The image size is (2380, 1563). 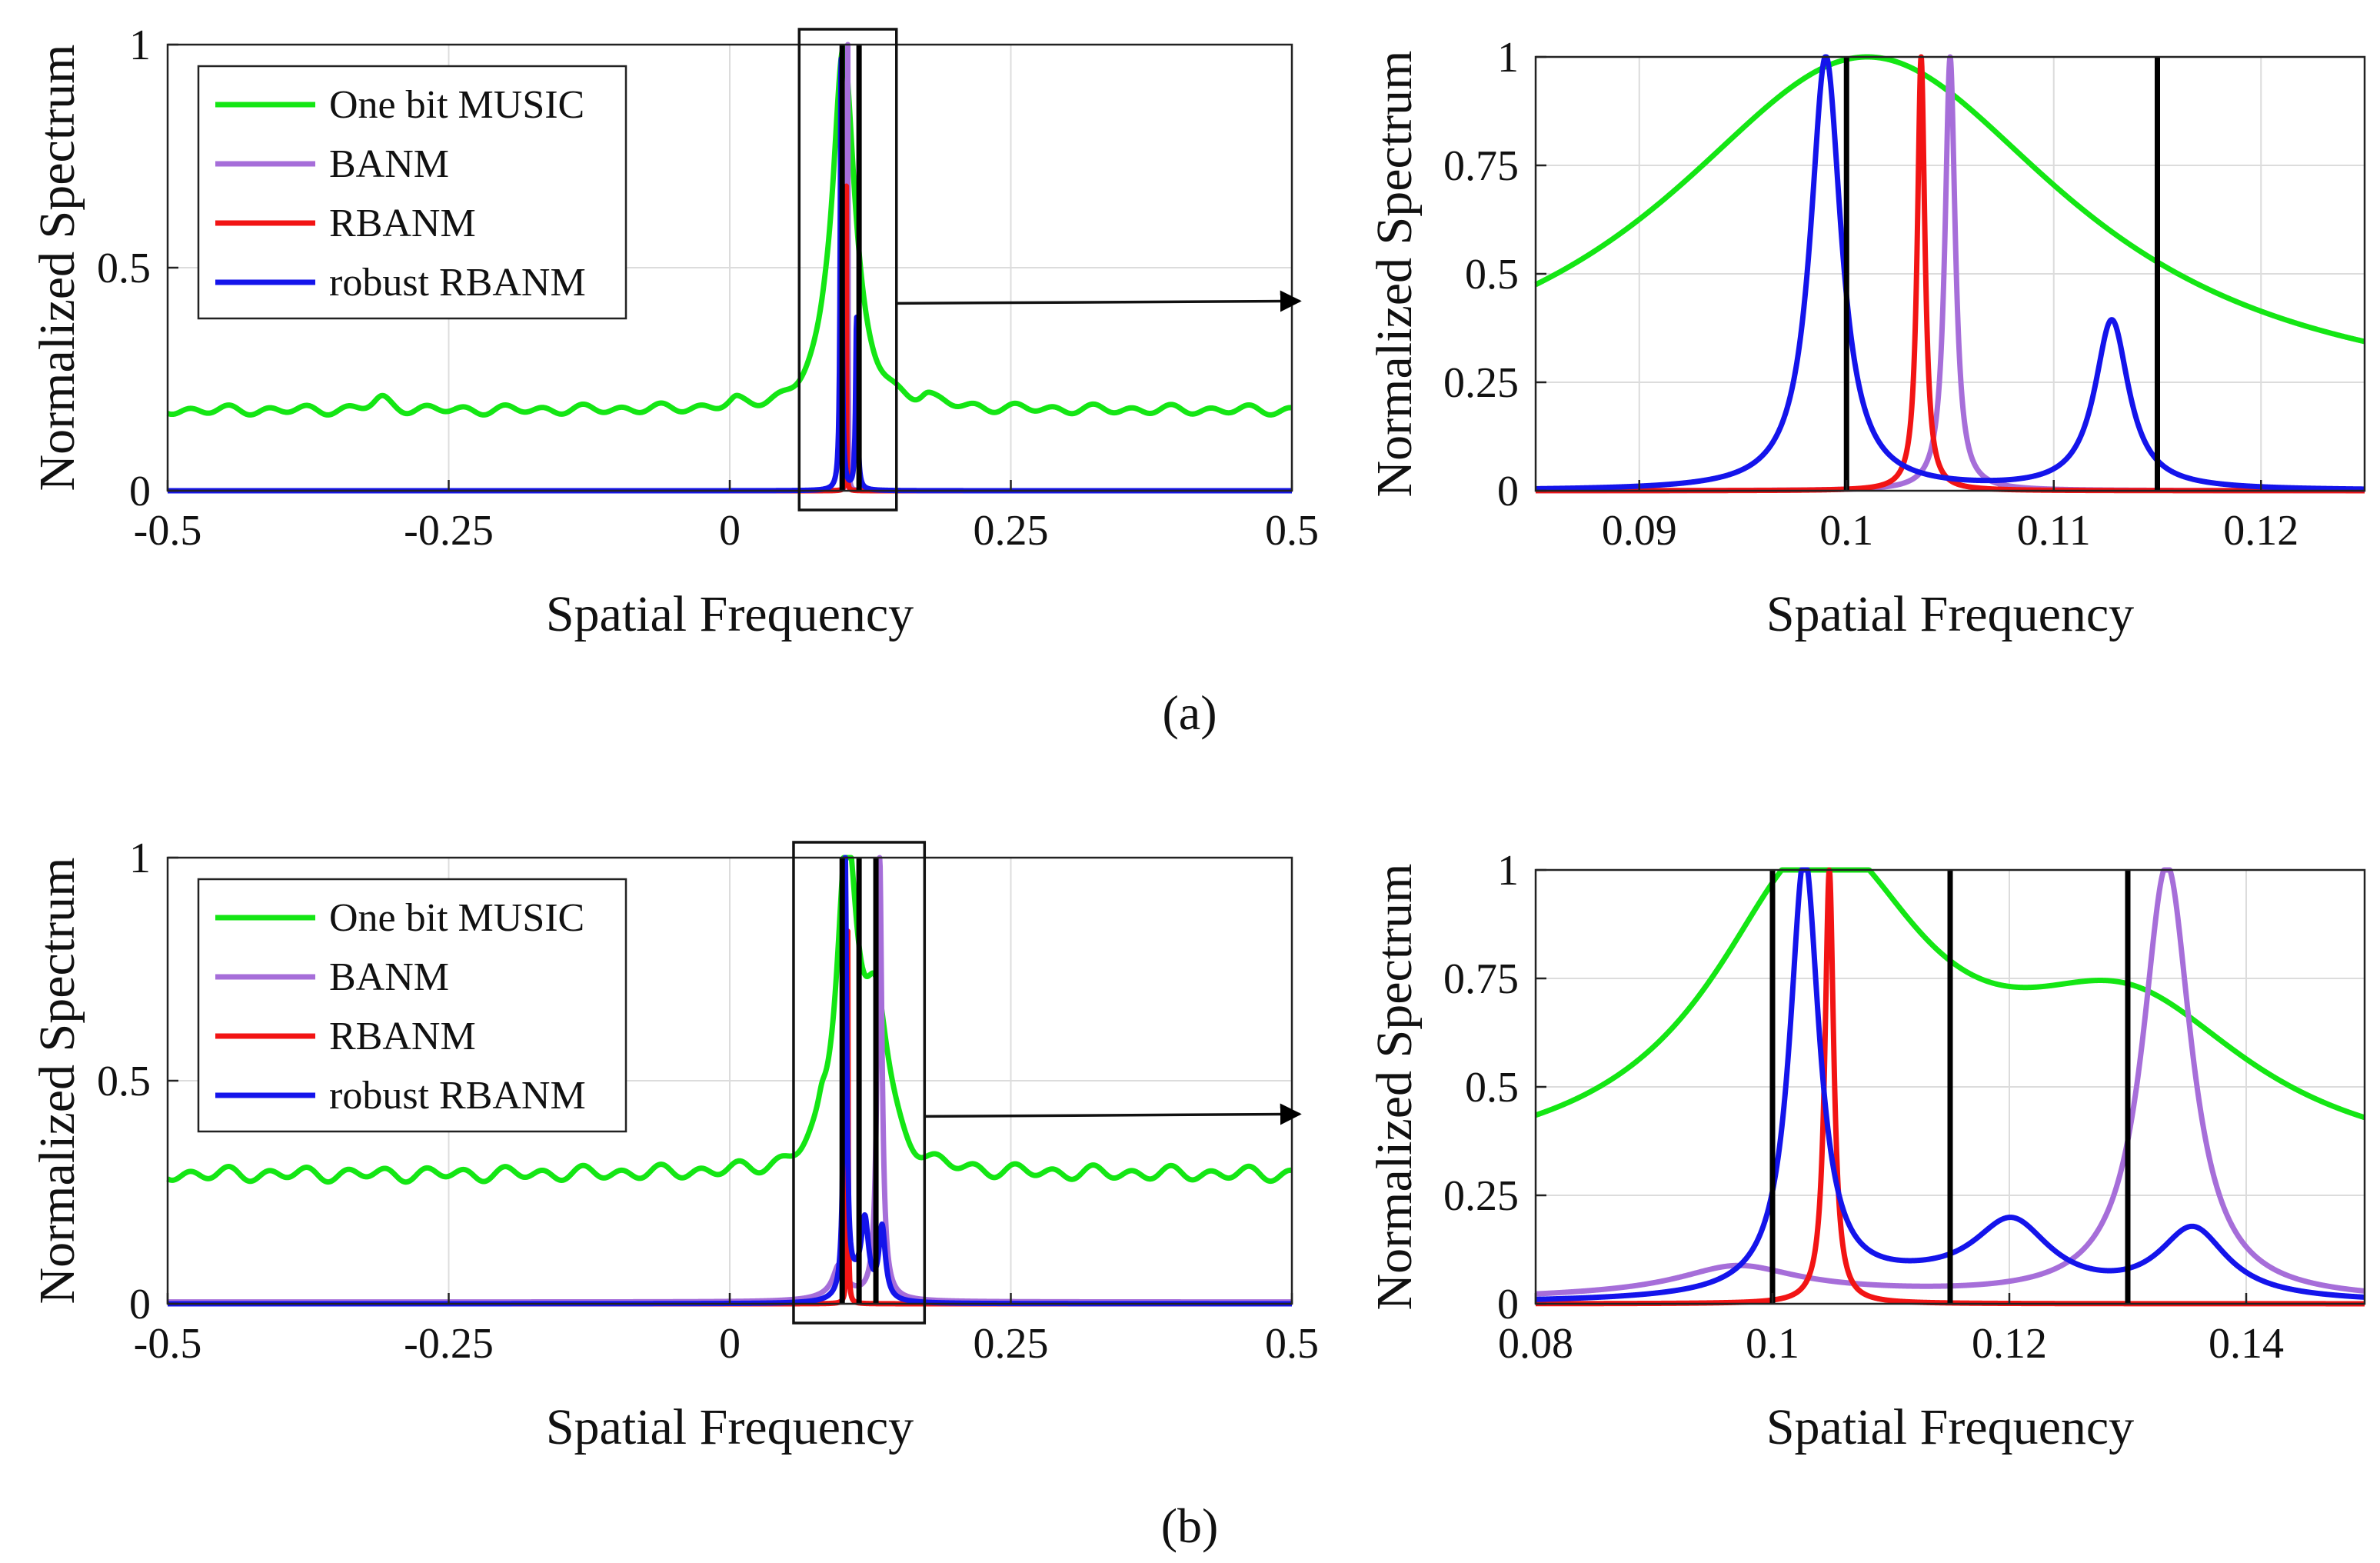 What do you see at coordinates (1481, 383) in the screenshot?
I see `a_zoom-ytick-label-1: 0.25` at bounding box center [1481, 383].